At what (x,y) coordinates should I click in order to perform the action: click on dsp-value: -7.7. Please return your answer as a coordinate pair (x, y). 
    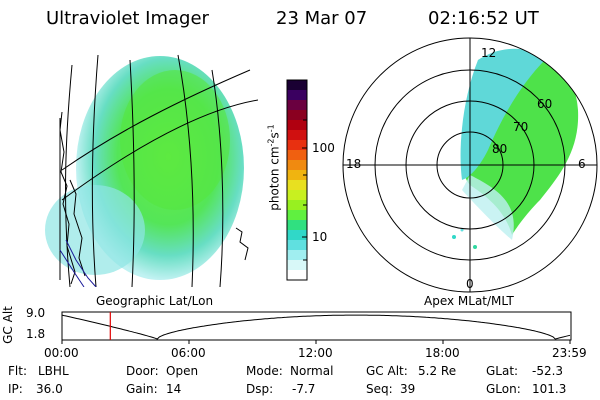
    Looking at the image, I should click on (304, 389).